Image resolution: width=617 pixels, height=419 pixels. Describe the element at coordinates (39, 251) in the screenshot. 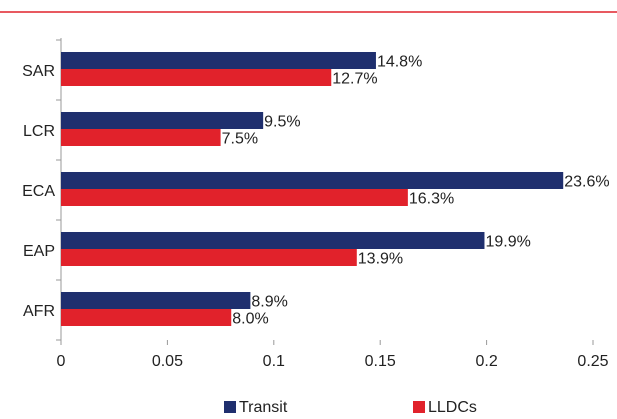

I see `y-tick-label: EAP` at that location.